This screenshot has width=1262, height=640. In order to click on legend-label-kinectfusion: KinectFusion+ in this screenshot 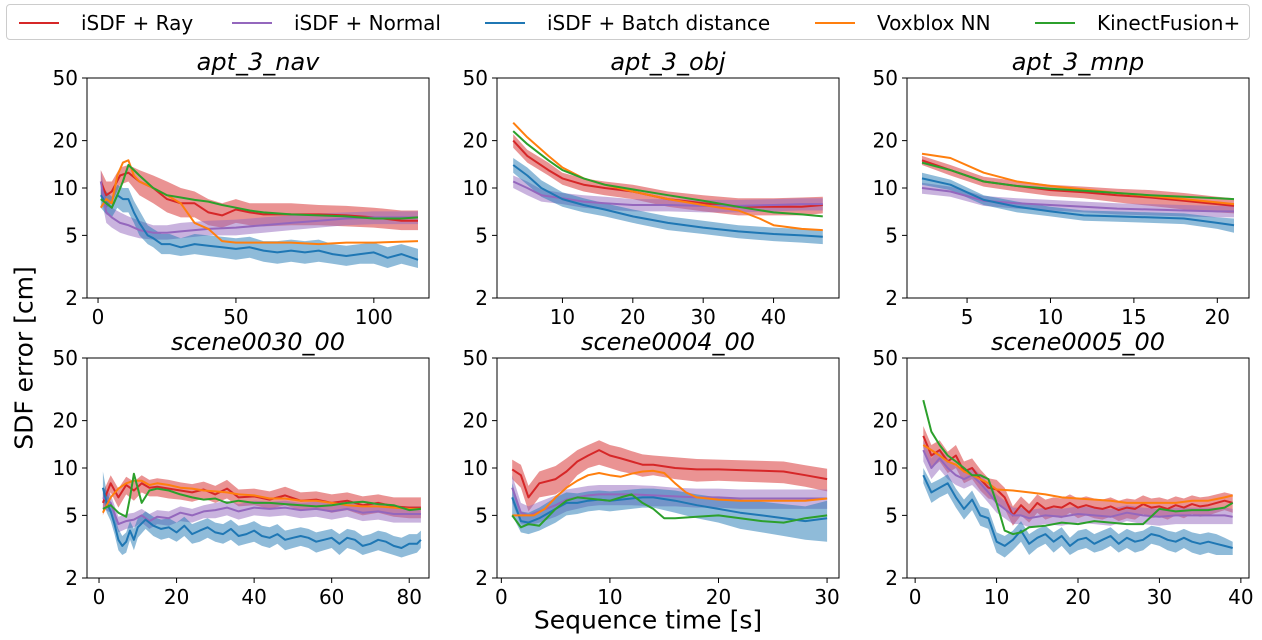, I will do `click(1169, 23)`.